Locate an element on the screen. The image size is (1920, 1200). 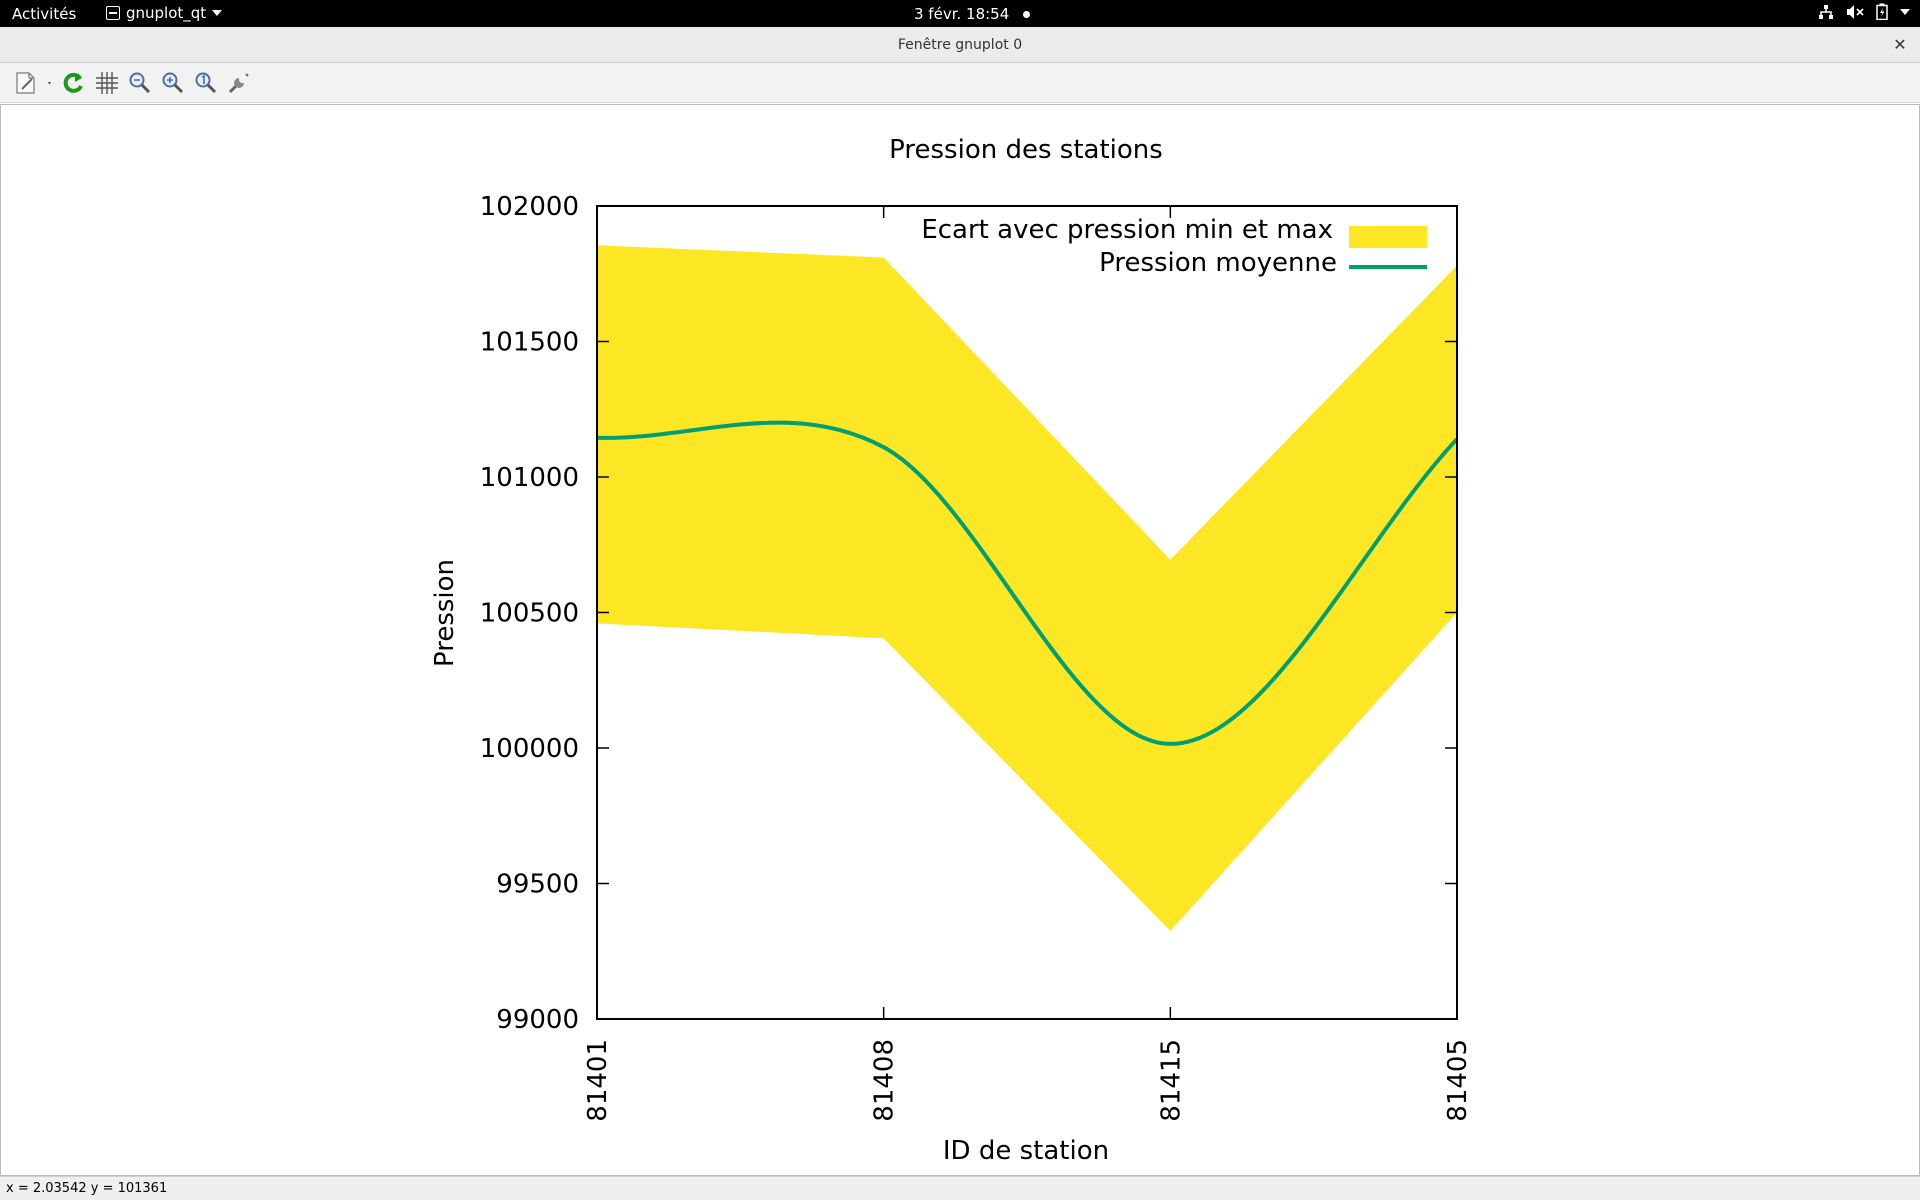
network-icon is located at coordinates (1826, 11).